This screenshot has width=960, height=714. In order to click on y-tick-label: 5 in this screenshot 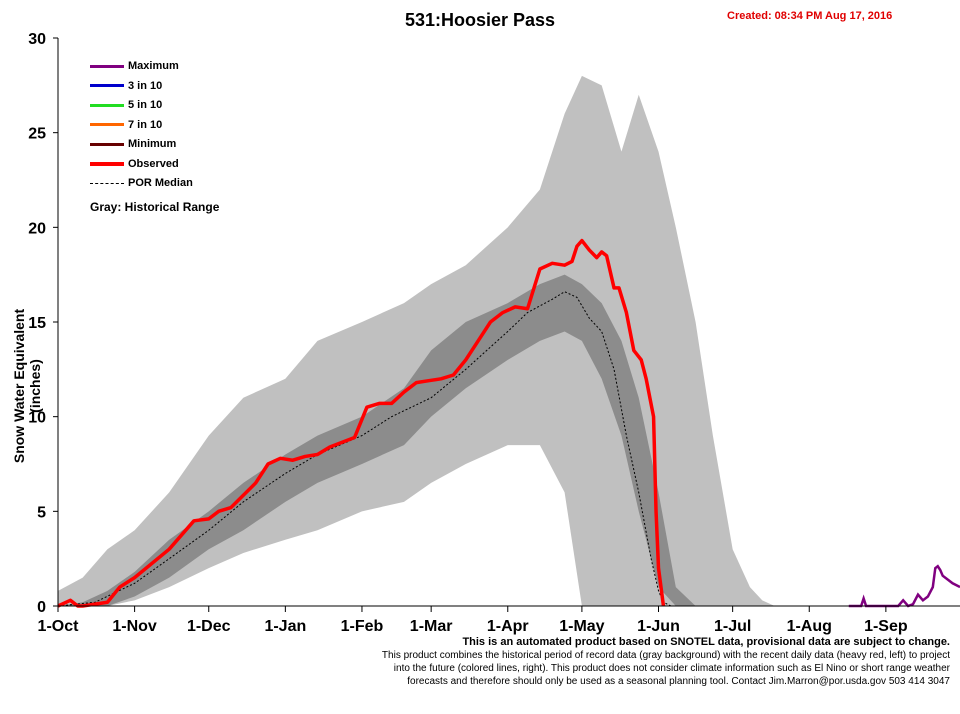, I will do `click(41, 512)`.